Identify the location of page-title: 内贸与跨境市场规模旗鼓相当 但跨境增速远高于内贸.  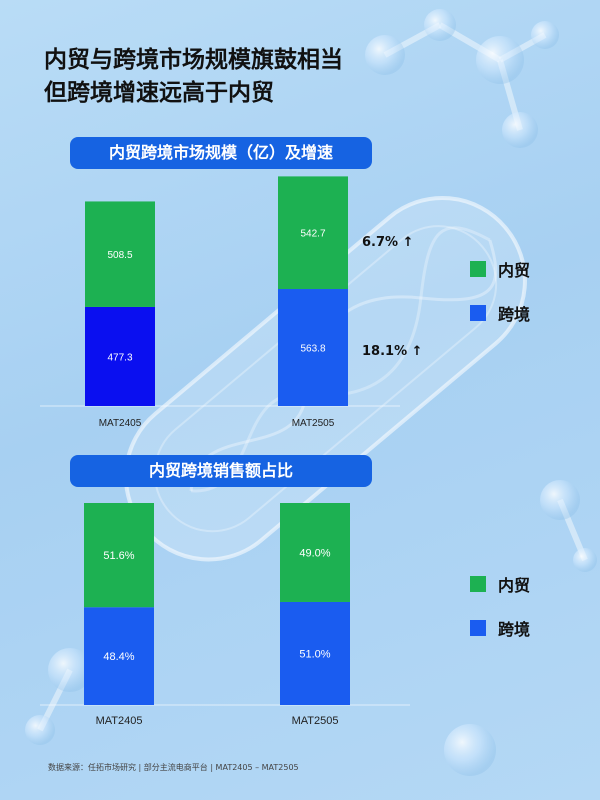
(193, 76).